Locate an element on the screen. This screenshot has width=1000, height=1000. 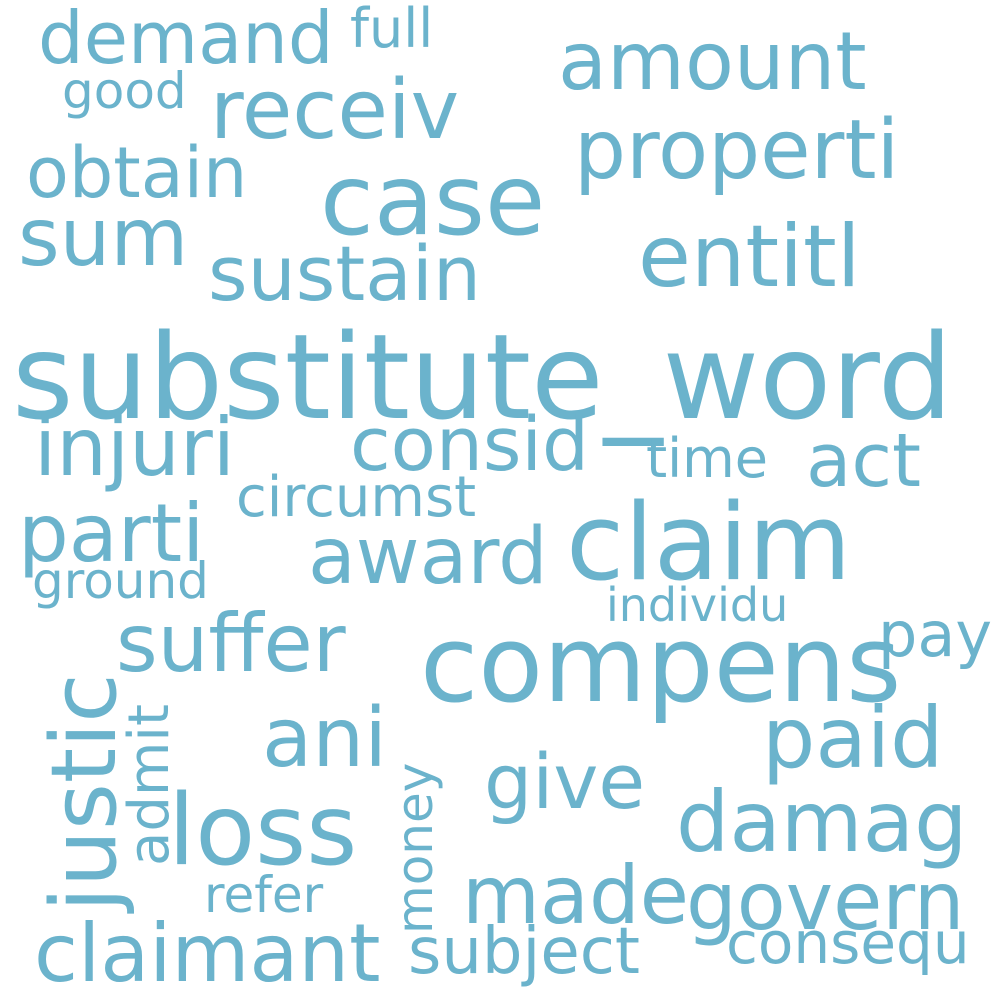
word-damag: damag is located at coordinates (822, 822).